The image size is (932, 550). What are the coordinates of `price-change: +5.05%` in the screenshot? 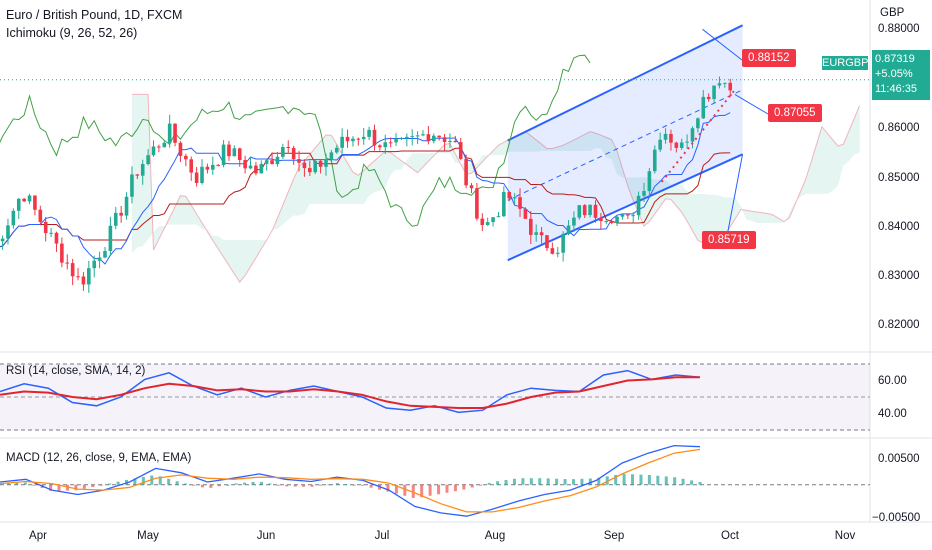 It's located at (894, 74).